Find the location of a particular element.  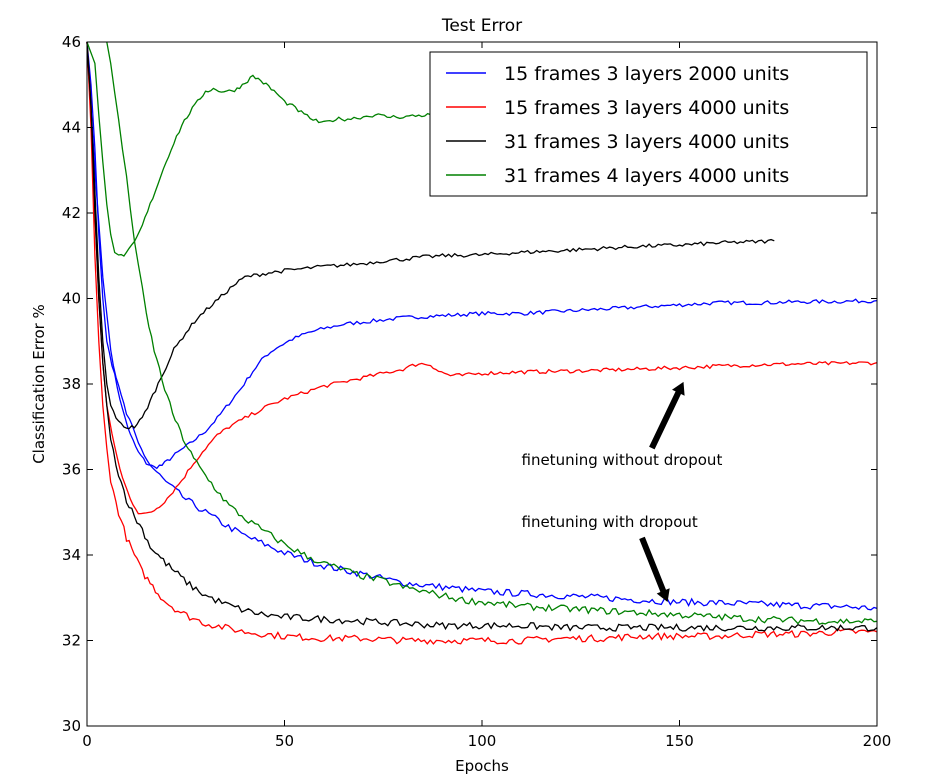

legend-label: 15 frames 3 layers 4000 units is located at coordinates (646, 108).